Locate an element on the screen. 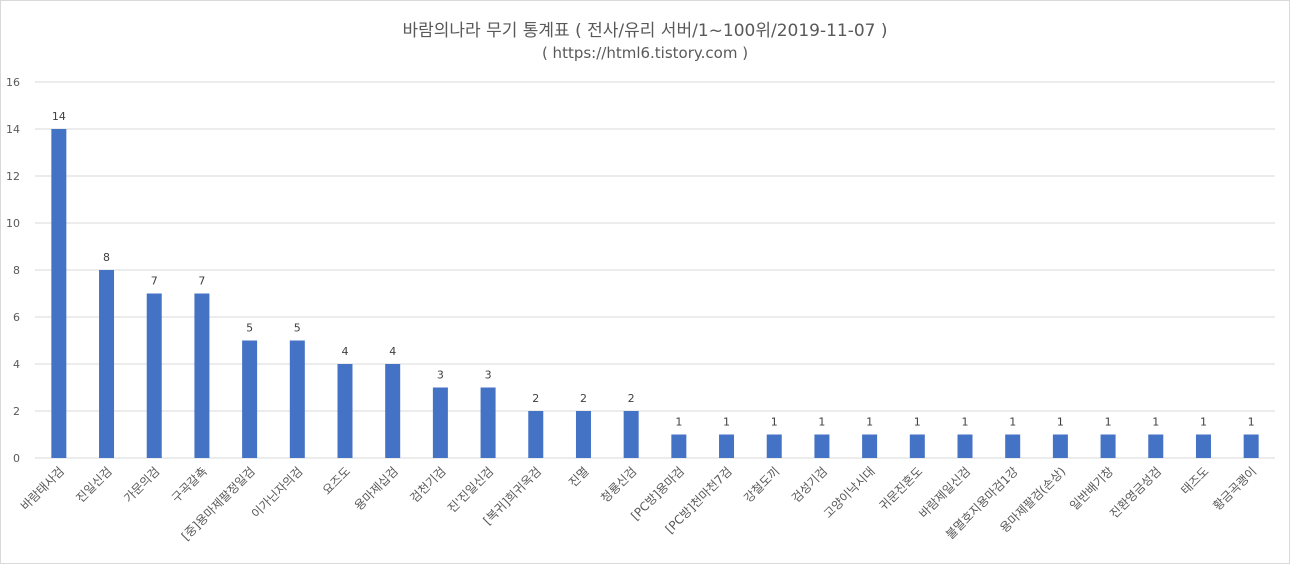  y-tick-label: 10 is located at coordinates (13, 223).